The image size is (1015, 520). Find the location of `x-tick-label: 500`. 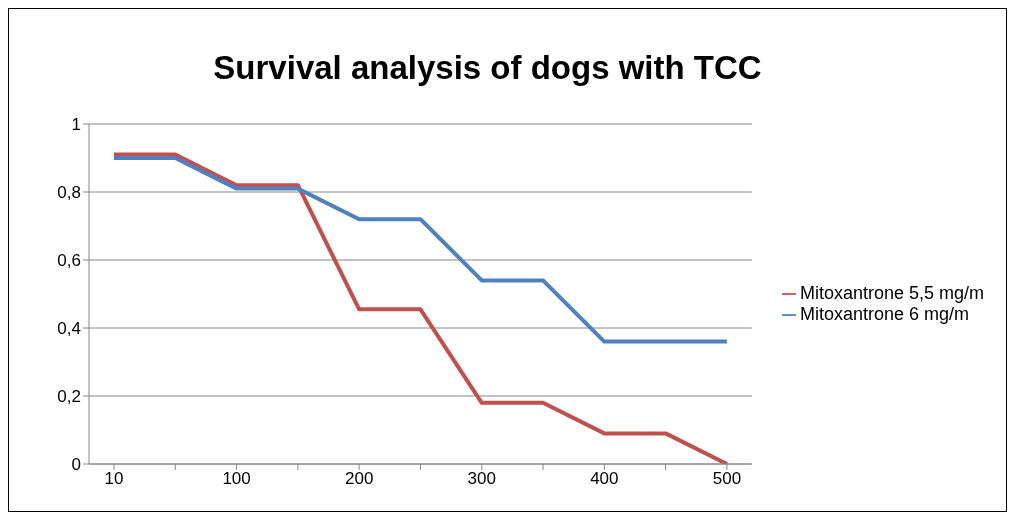

x-tick-label: 500 is located at coordinates (727, 479).